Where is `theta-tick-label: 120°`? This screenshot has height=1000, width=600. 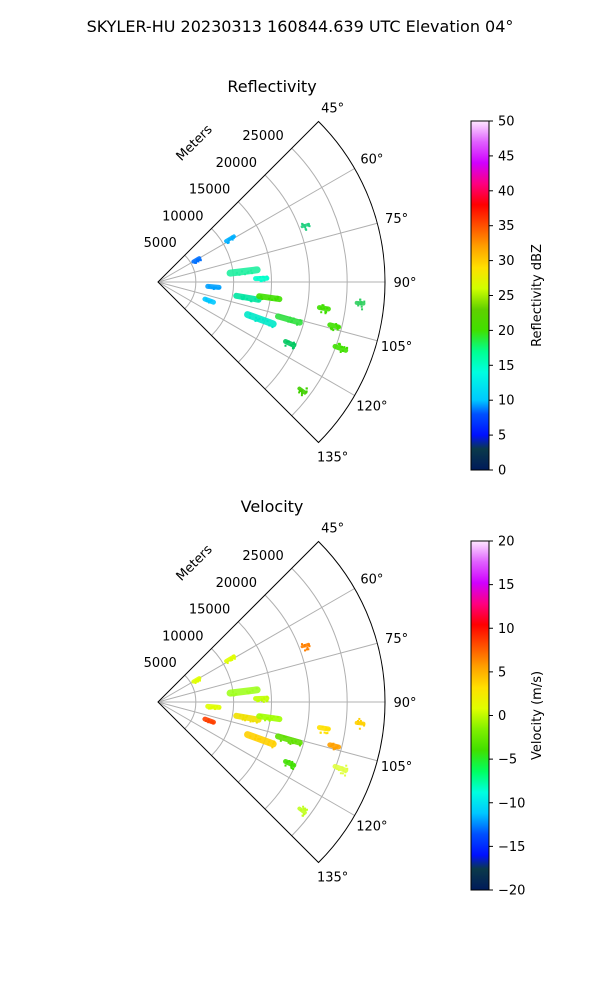
theta-tick-label: 120° is located at coordinates (371, 827).